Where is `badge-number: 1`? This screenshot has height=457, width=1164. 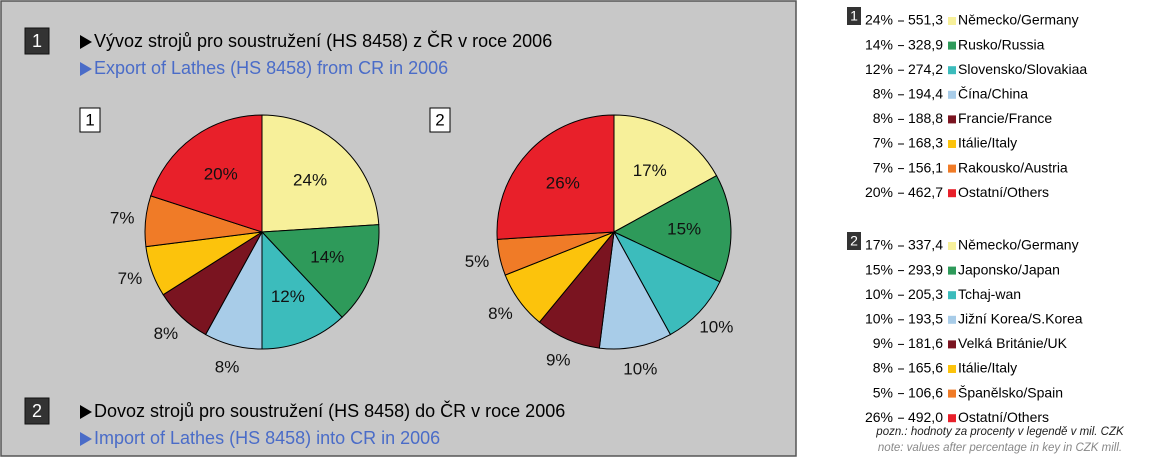 badge-number: 1 is located at coordinates (37, 41).